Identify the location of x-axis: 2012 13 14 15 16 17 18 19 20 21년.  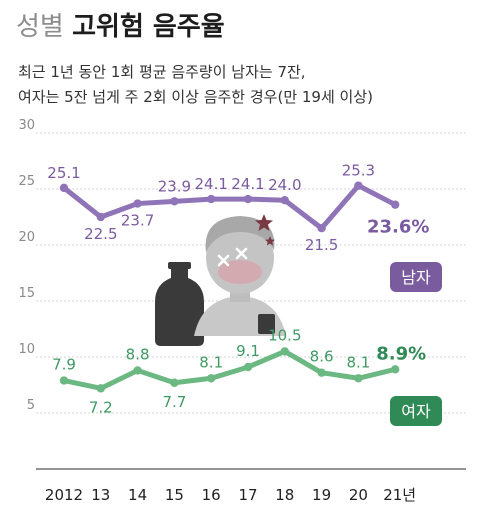
(230, 495).